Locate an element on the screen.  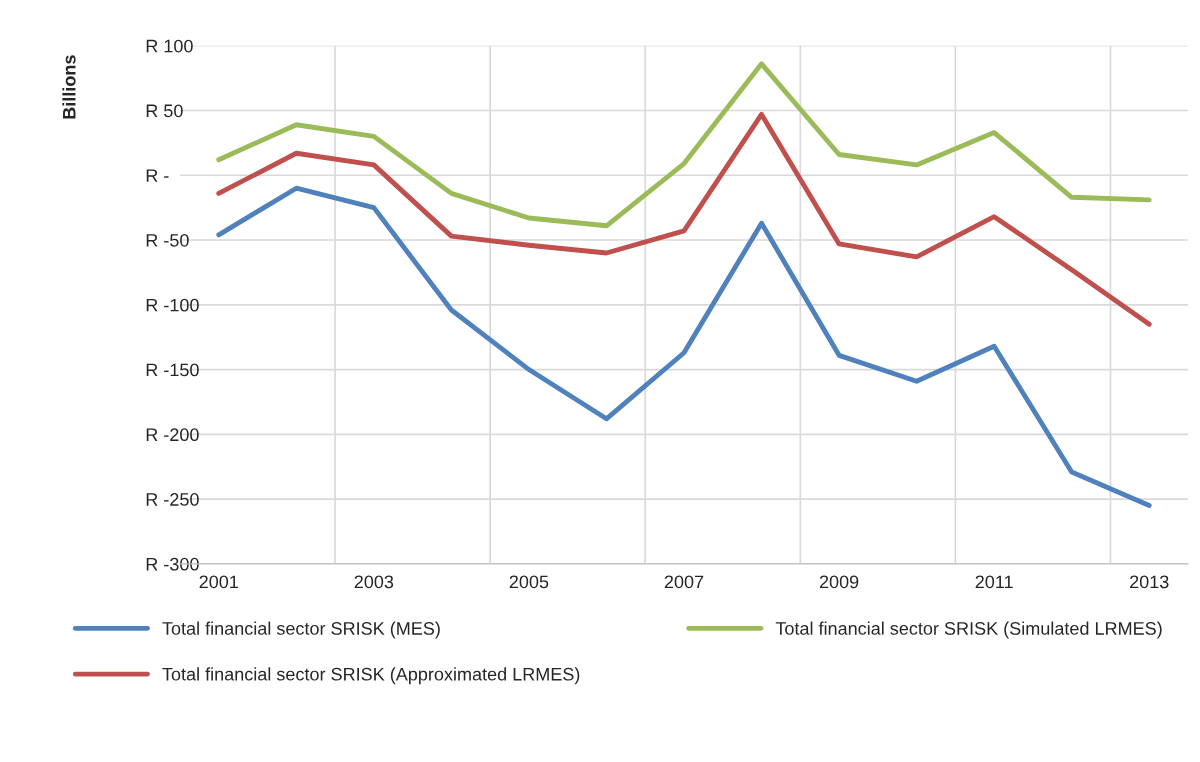
y-tick-label: R -50 is located at coordinates (167, 240).